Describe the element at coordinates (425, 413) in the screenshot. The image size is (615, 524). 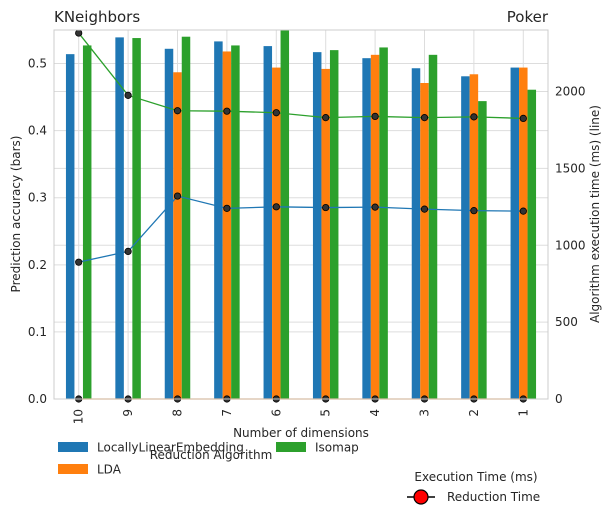
I see `x-tick-label: 3` at that location.